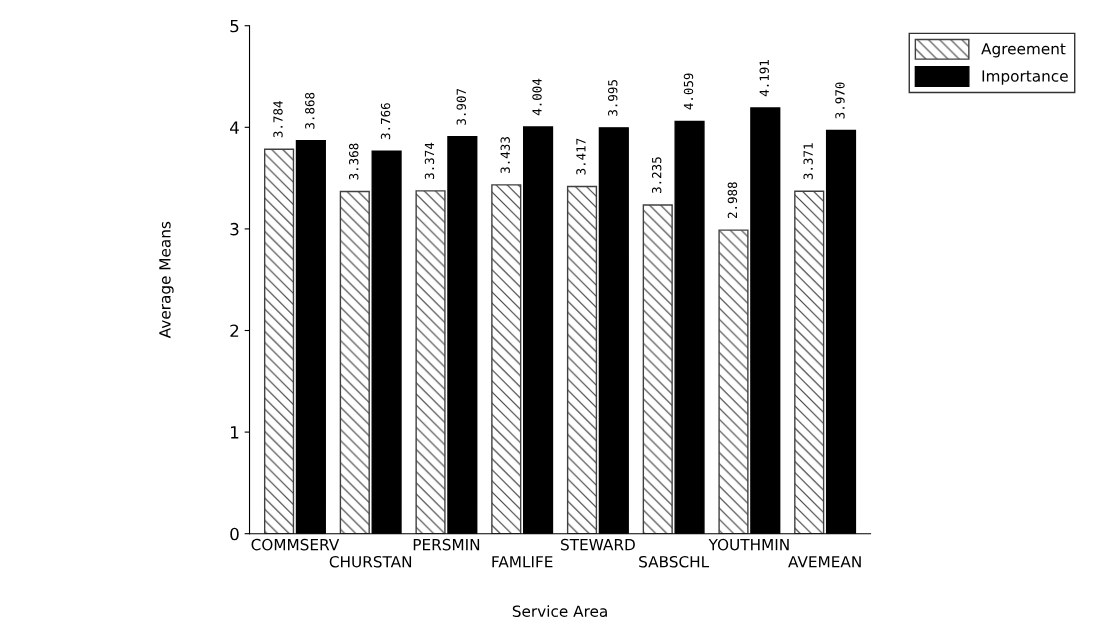 This screenshot has width=1109, height=643. I want to click on x-tick-label: YOUTHMIN, so click(748, 544).